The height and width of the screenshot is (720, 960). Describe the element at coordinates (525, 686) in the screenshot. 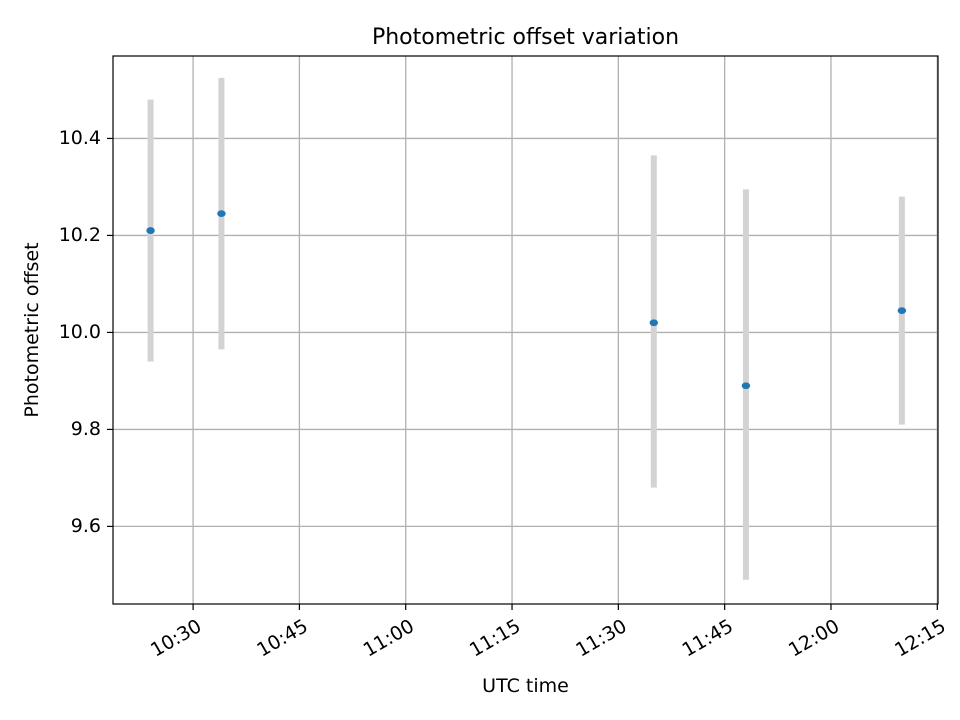

I see `x-axis-label: UTC time` at that location.